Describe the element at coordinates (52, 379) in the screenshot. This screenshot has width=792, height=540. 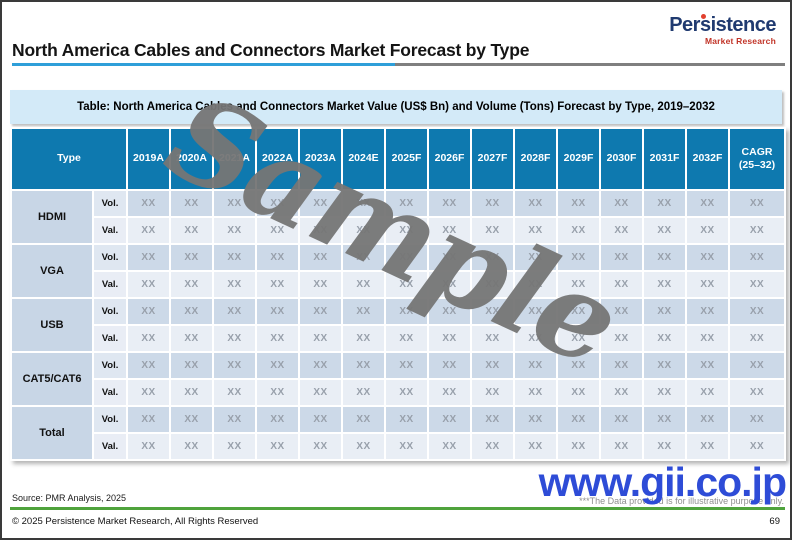
I see `type-cell: CAT5/CAT6` at that location.